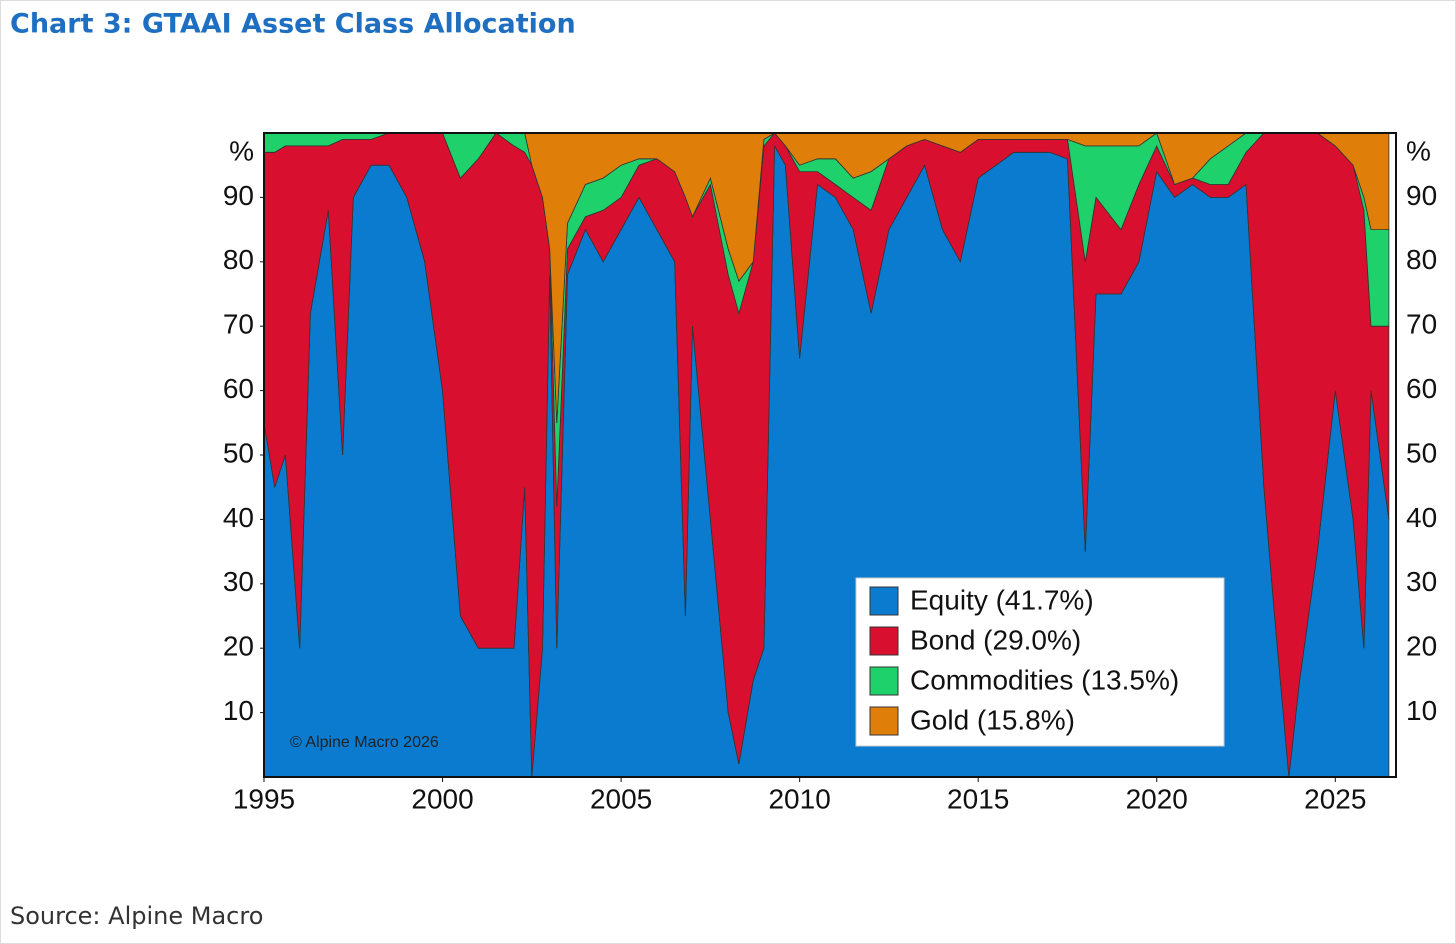  What do you see at coordinates (364, 742) in the screenshot?
I see `annotation: © Alpine Macro 2026` at bounding box center [364, 742].